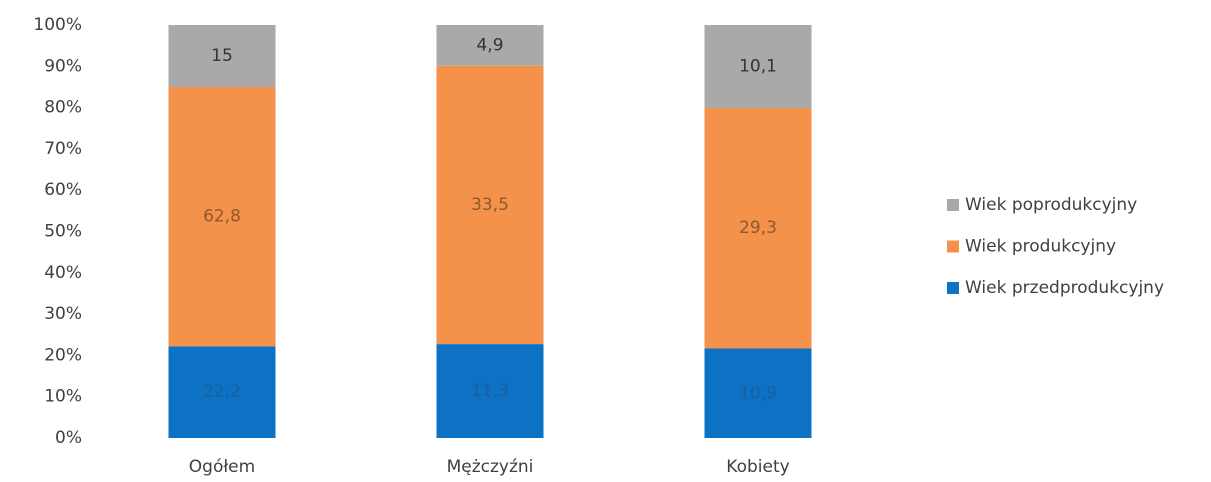 This screenshot has width=1211, height=482. I want to click on legend-label: Wiek poprodukcyjny, so click(1051, 205).